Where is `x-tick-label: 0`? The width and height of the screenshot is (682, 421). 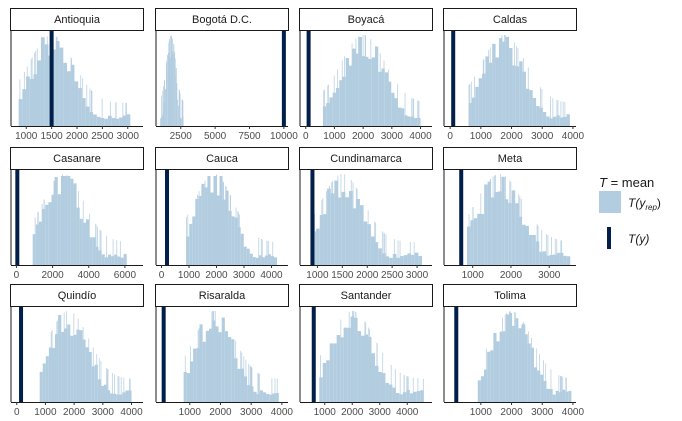
x-tick-label: 0 is located at coordinates (17, 275).